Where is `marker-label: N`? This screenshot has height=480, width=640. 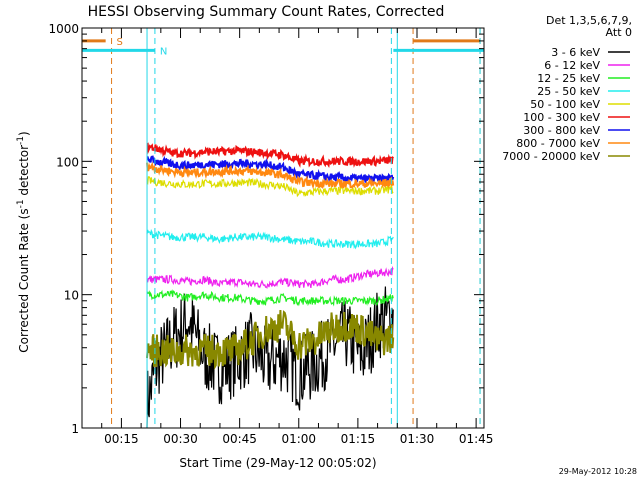
marker-label: N is located at coordinates (163, 51).